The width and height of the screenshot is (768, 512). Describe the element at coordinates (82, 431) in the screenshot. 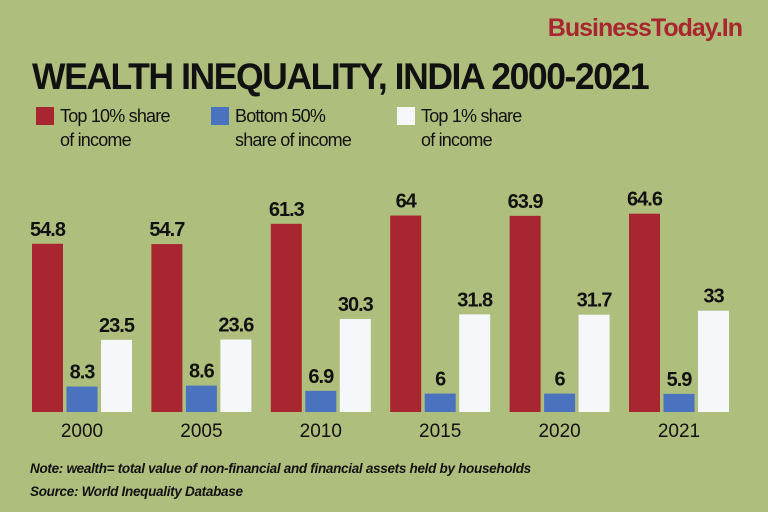

I see `x-tick-label: 2000` at that location.